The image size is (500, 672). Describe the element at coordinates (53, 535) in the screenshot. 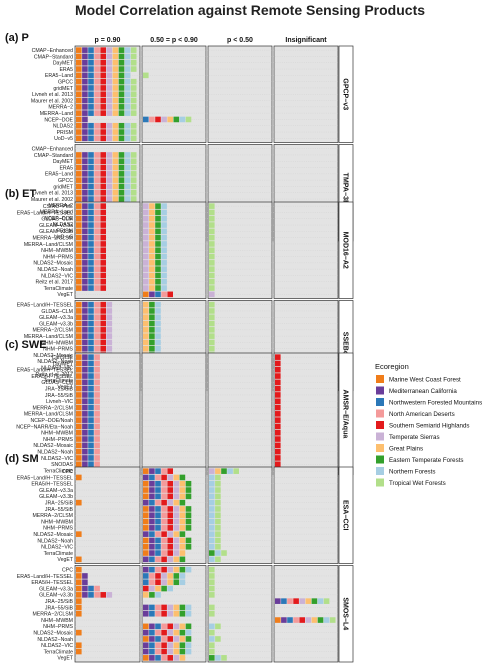

I see `model-label: NLDAS2−Mosaic` at that location.